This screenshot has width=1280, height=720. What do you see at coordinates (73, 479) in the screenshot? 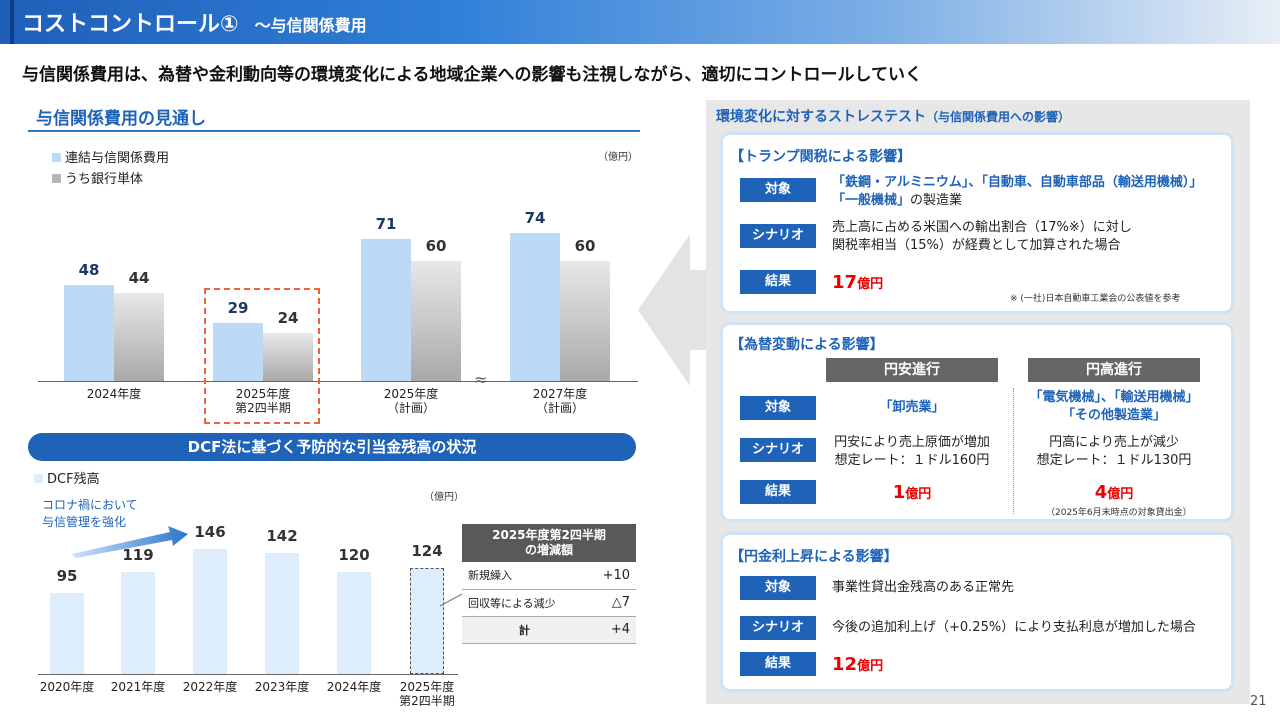
I see `dcf-legend-label: DCF残高` at bounding box center [73, 479].